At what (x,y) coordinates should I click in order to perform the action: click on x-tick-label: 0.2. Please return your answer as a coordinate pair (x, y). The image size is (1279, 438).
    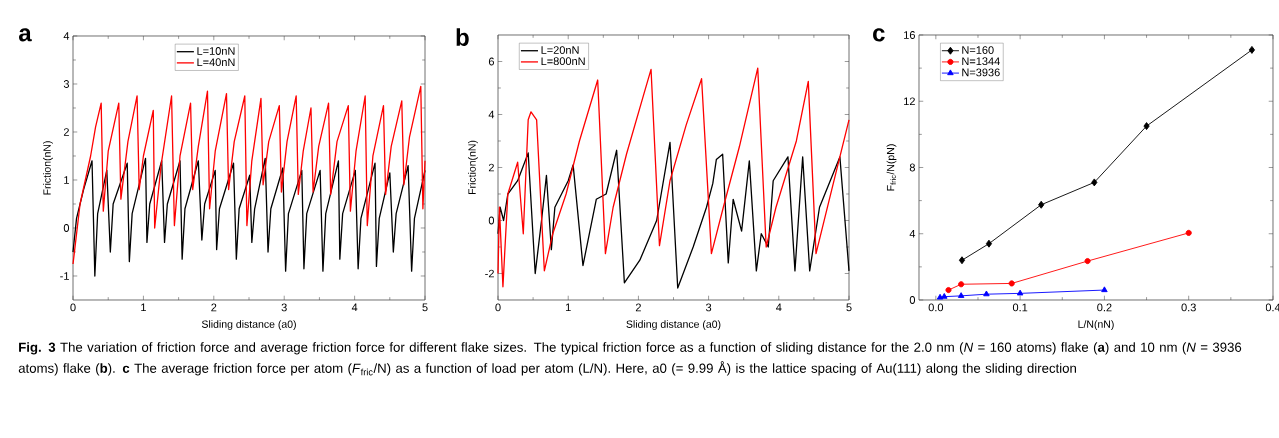
    Looking at the image, I should click on (1104, 307).